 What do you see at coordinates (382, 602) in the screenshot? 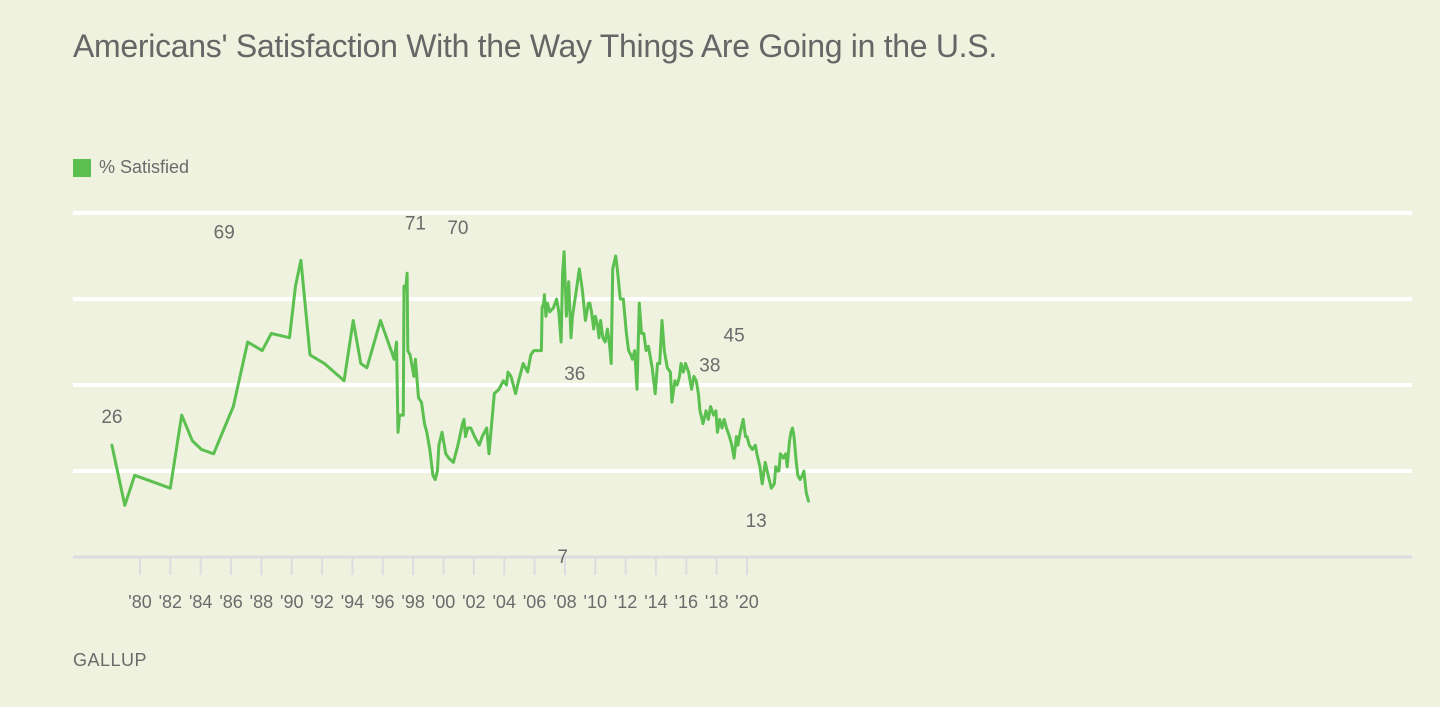
I see `x-tick-label-1996: '96` at bounding box center [382, 602].